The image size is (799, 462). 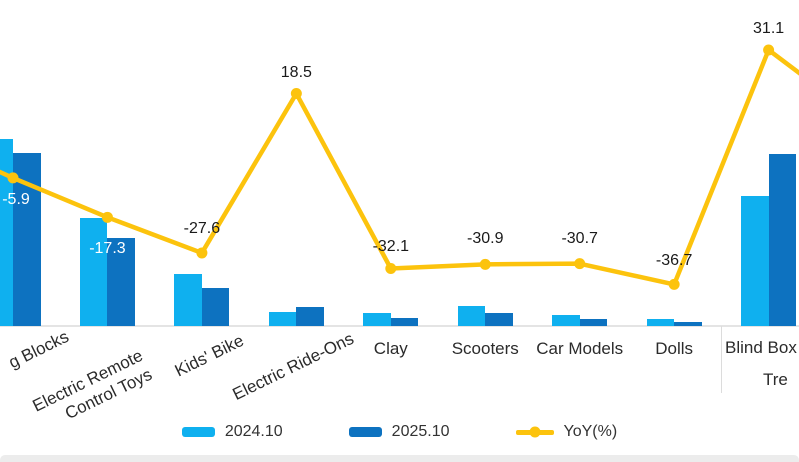 I want to click on x-axis-line, so click(x=399, y=326).